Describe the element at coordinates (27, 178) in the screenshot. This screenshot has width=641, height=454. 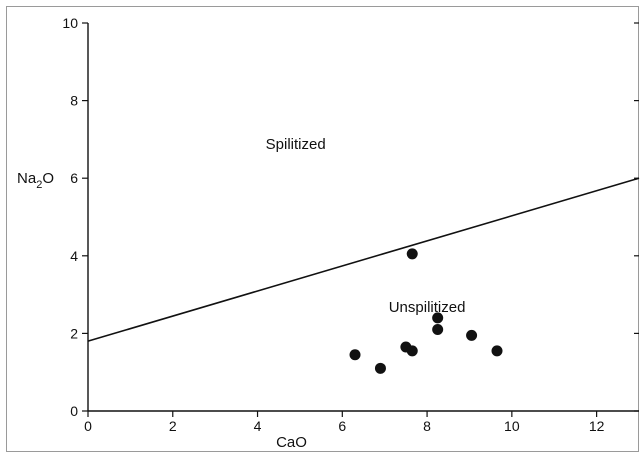
I see `y-axis-title-main: Na` at that location.